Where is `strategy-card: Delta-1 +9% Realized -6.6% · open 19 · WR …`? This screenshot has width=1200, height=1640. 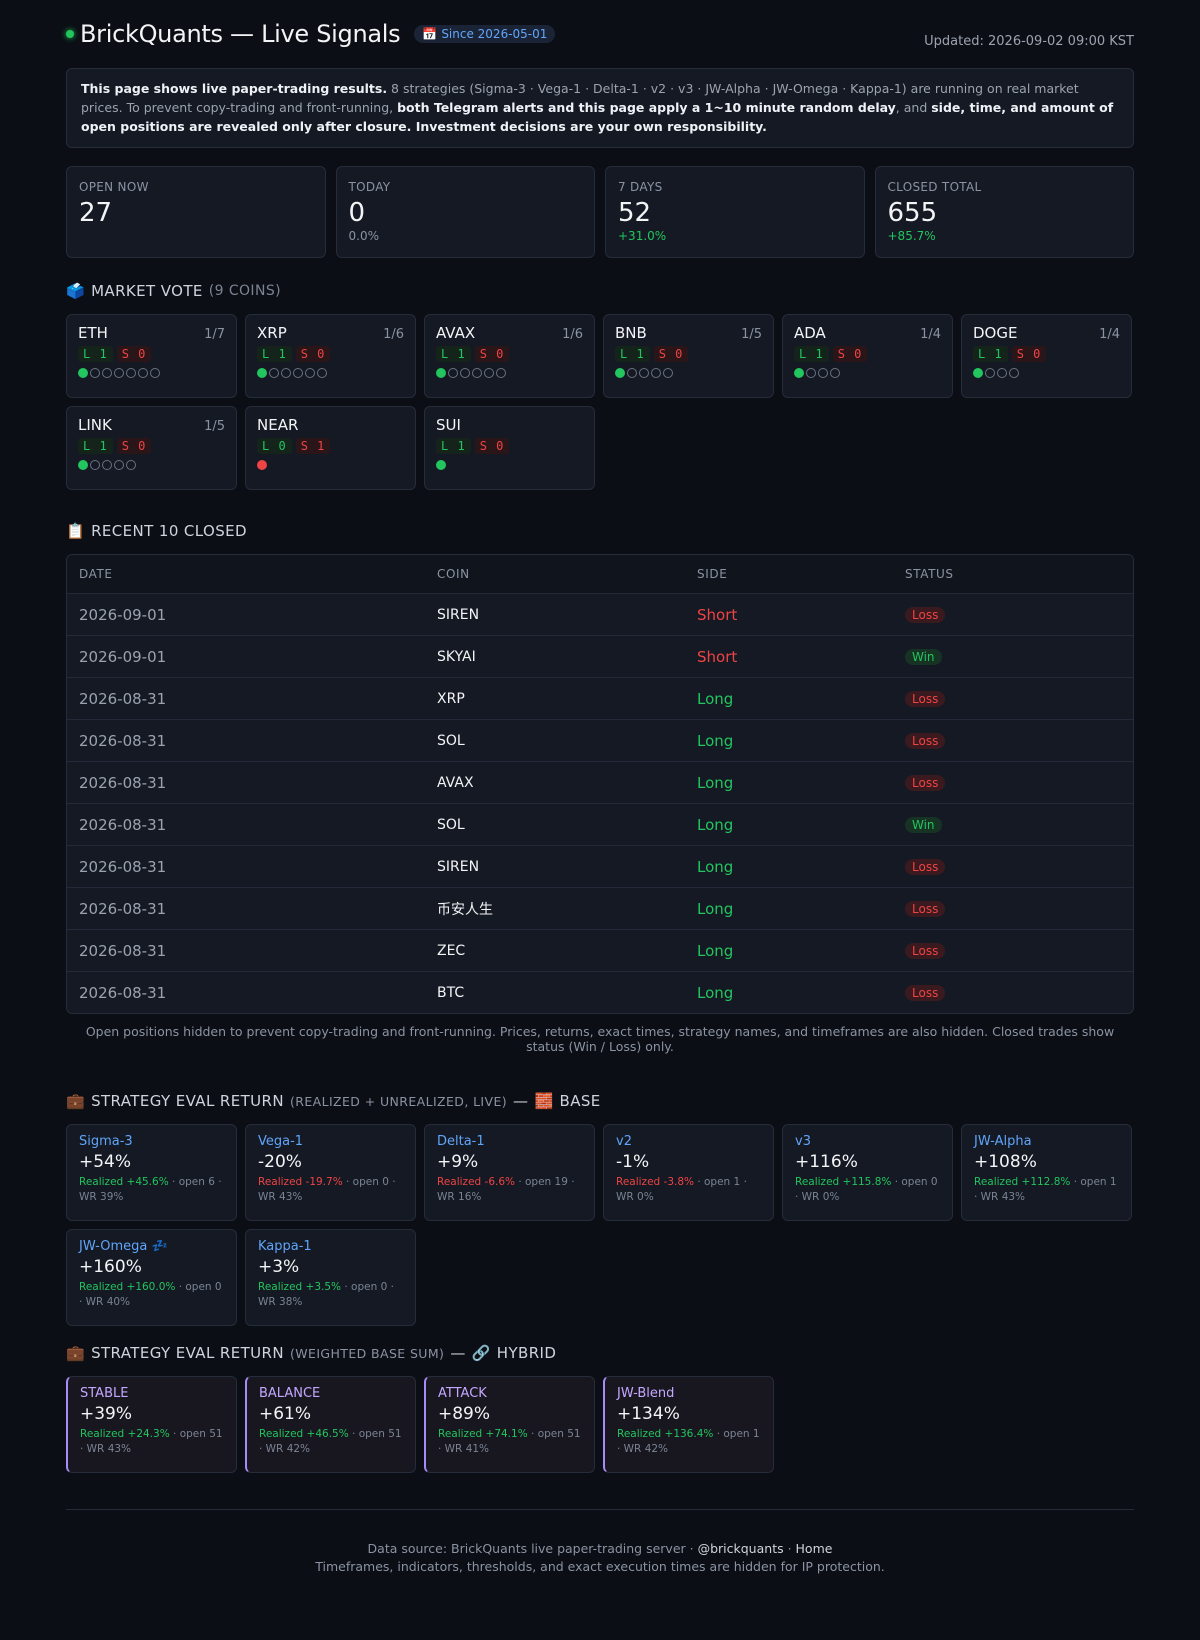 strategy-card: Delta-1 +9% Realized -6.6% · open 19 · WR … is located at coordinates (509, 1172).